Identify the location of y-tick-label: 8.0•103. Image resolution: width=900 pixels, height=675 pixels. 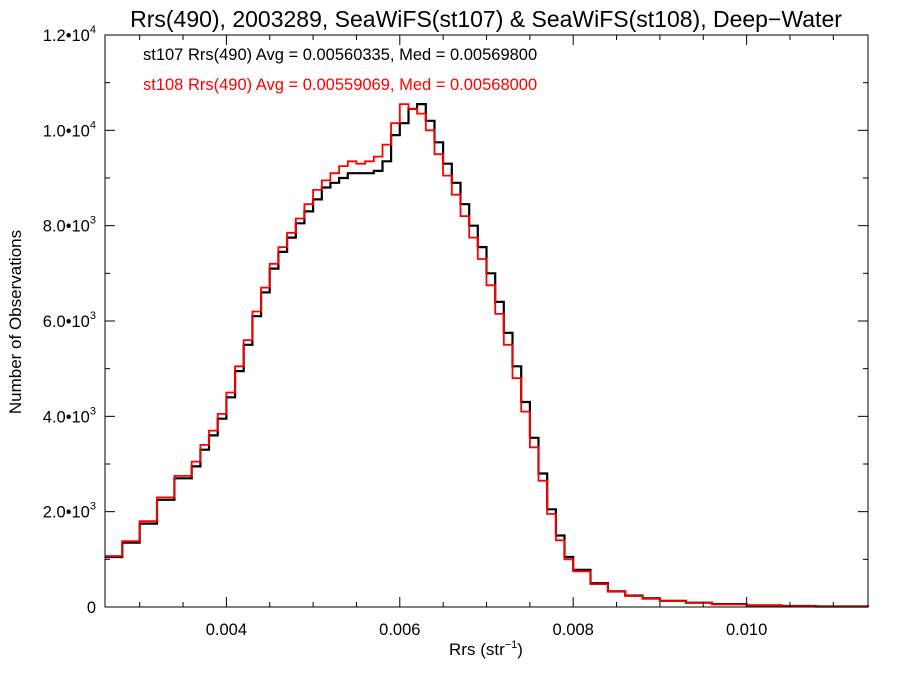
(69, 225).